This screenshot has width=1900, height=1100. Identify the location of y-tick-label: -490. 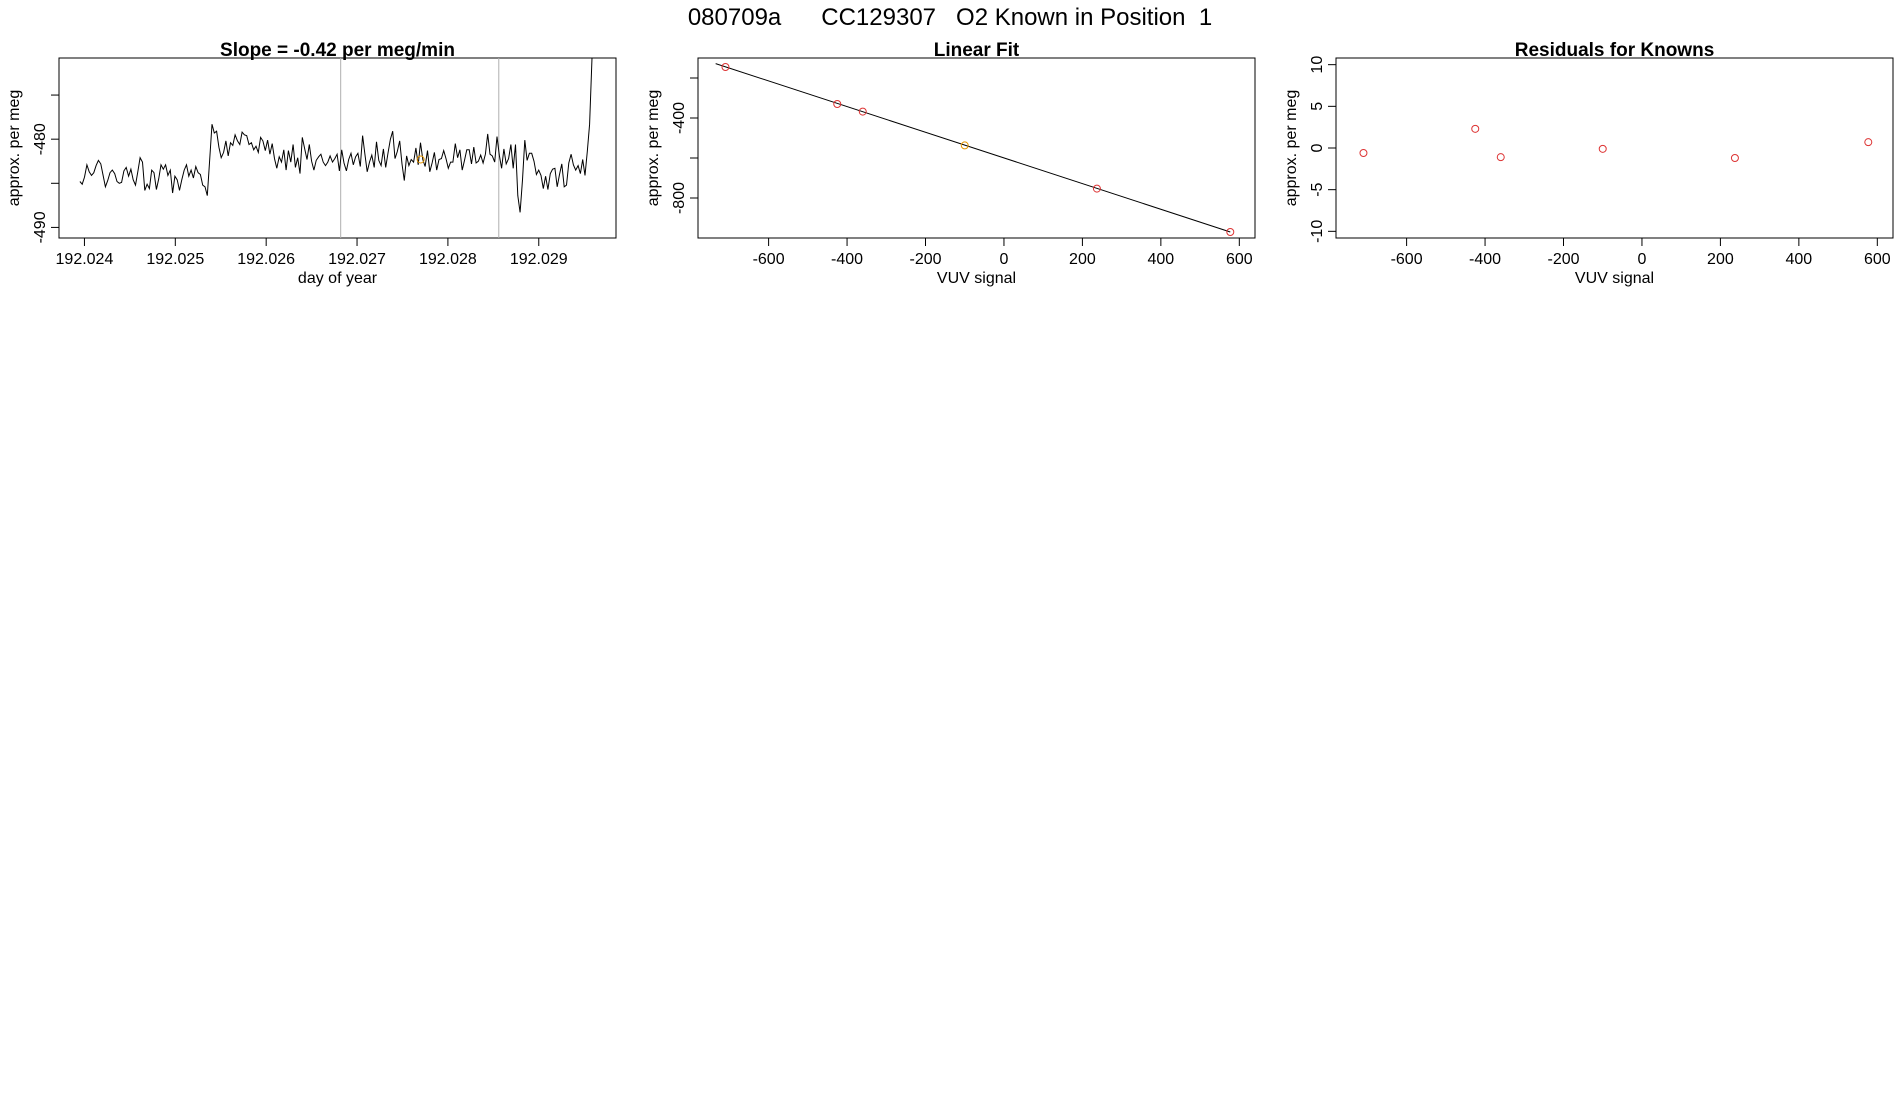
(40, 227).